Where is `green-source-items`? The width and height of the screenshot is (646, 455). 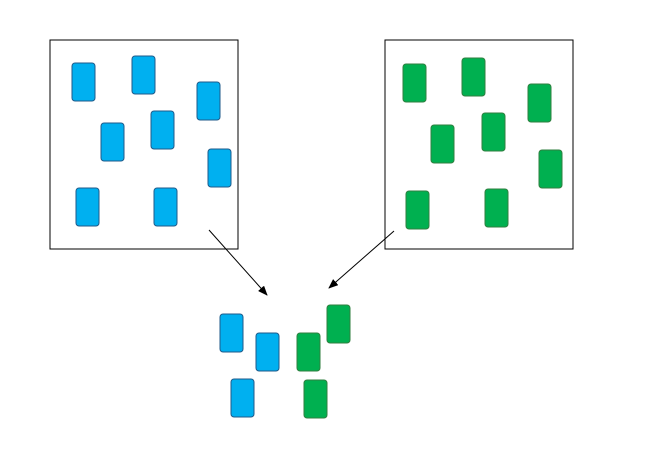
green-source-items is located at coordinates (482, 143).